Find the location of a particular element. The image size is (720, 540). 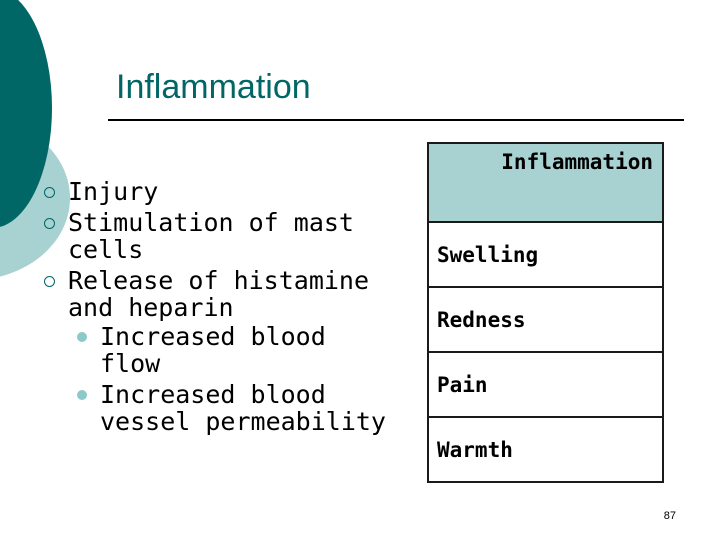

sub-bullet-item: Increased blood vessel permeability is located at coordinates (232, 408).